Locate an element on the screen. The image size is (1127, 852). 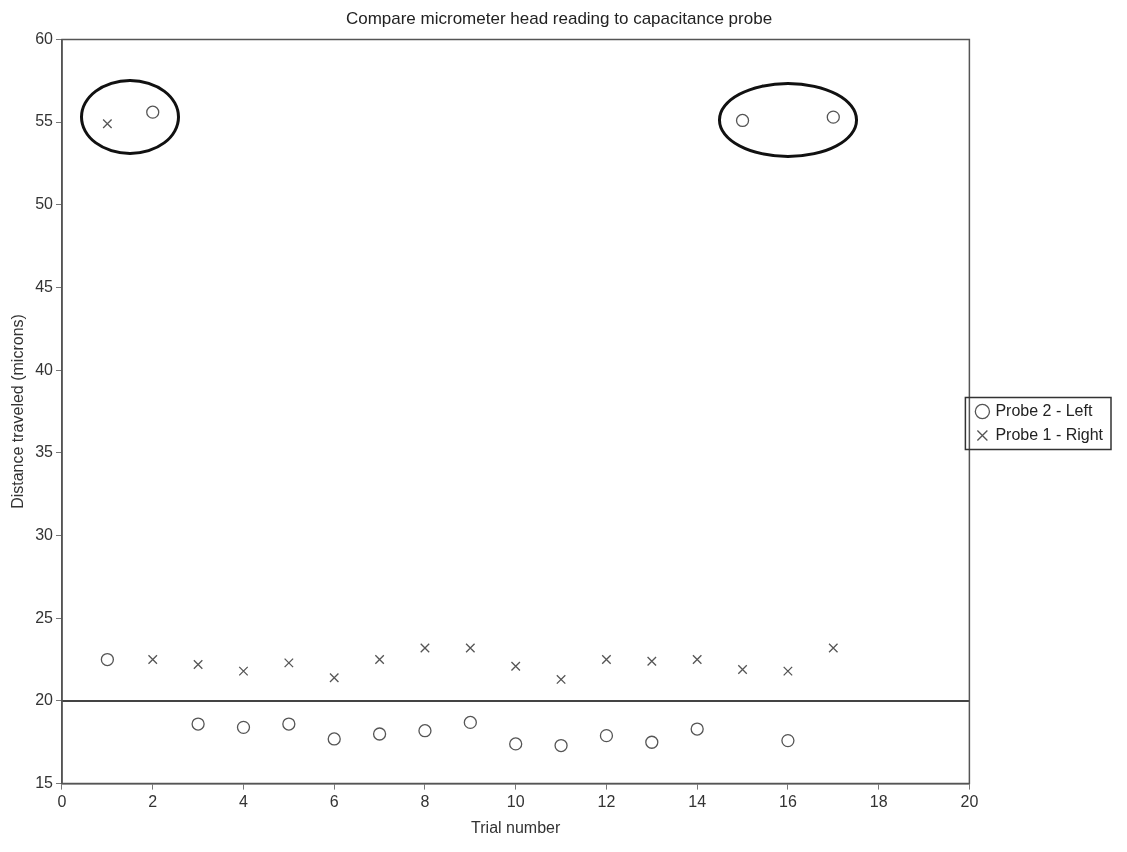
x-tick-label: 16 is located at coordinates (788, 801).